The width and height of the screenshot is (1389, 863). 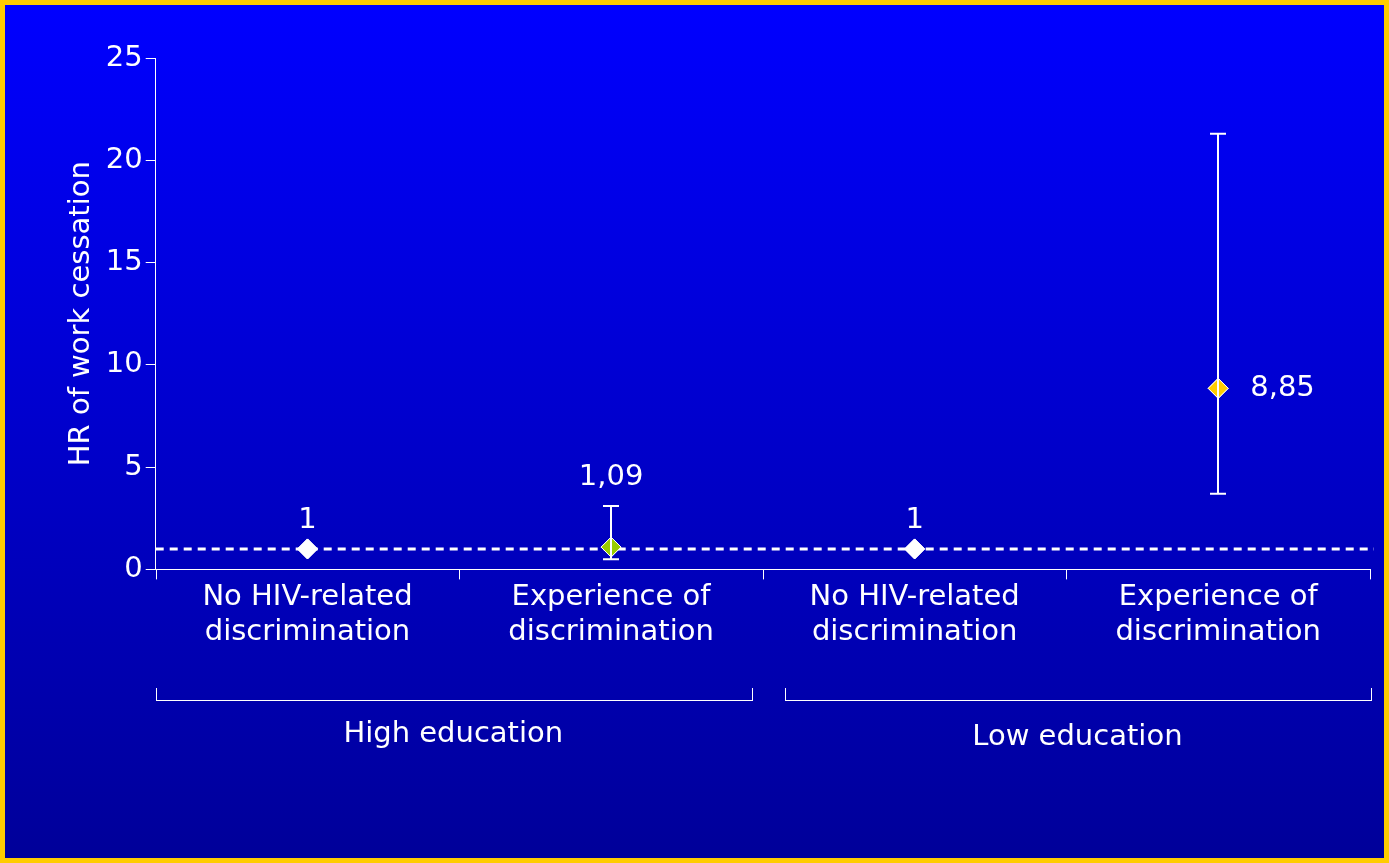 I want to click on y-tick-label: 20, so click(x=124, y=157).